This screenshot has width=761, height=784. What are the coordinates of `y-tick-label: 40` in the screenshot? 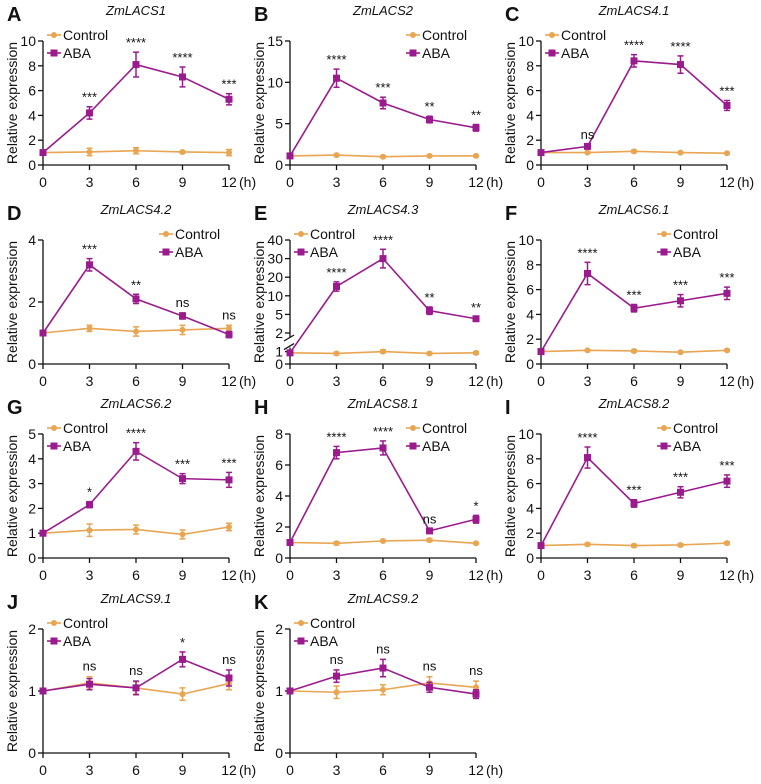 It's located at (275, 240).